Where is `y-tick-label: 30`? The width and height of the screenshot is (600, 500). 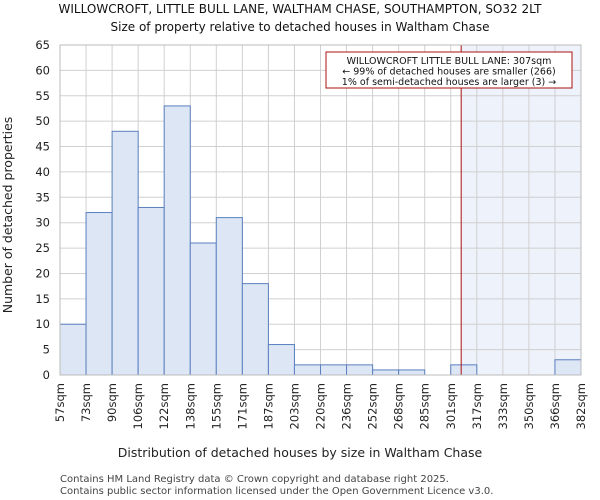
y-tick-label: 30 is located at coordinates (42, 223).